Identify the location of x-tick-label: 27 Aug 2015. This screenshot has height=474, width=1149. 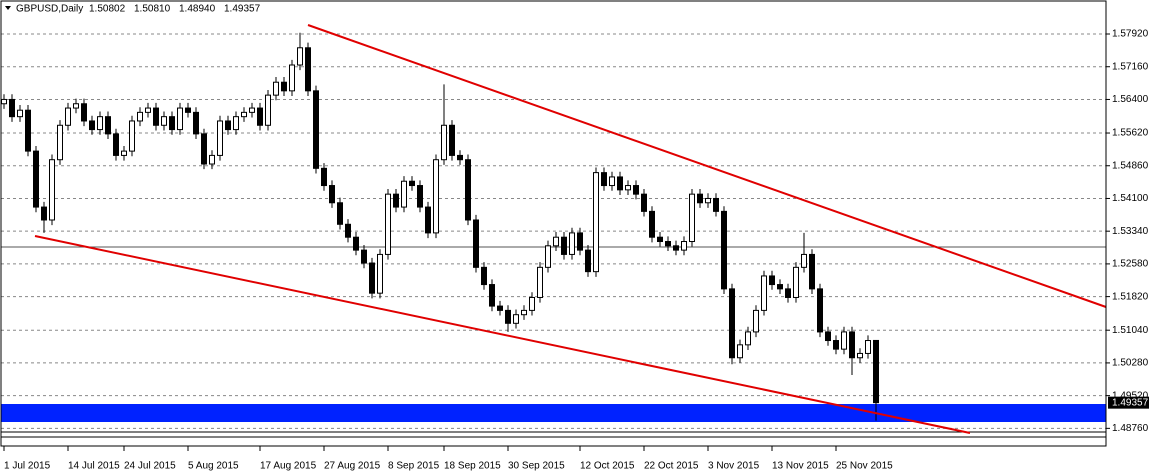
(352, 466).